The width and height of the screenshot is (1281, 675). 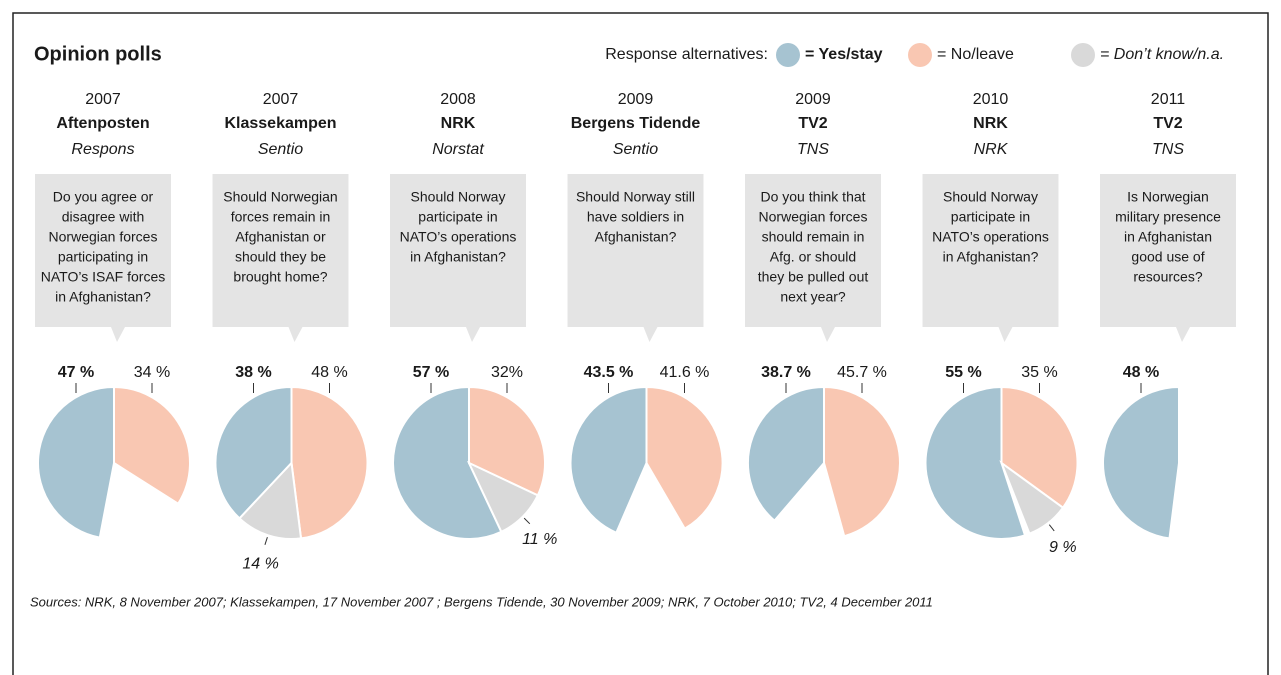 What do you see at coordinates (635, 197) in the screenshot?
I see `question-line: Should Norway still` at bounding box center [635, 197].